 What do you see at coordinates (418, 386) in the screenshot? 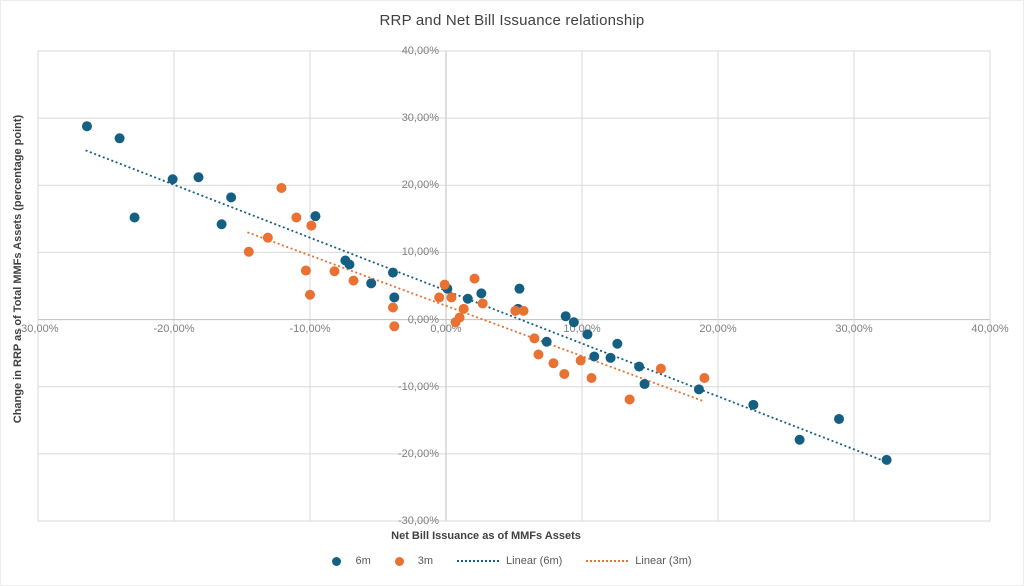
I see `y-tick-label: -10,00%` at bounding box center [418, 386].